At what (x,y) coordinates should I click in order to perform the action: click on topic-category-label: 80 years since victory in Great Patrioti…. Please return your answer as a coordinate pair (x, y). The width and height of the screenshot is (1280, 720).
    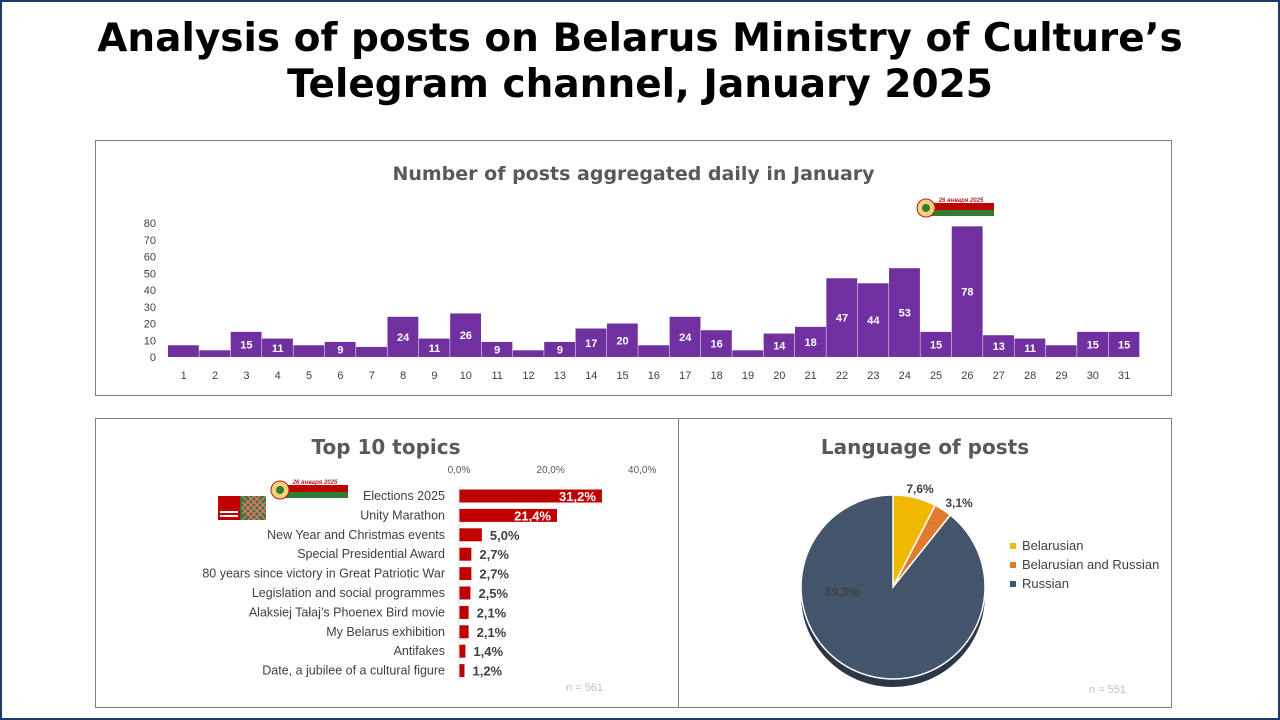
    Looking at the image, I should click on (323, 574).